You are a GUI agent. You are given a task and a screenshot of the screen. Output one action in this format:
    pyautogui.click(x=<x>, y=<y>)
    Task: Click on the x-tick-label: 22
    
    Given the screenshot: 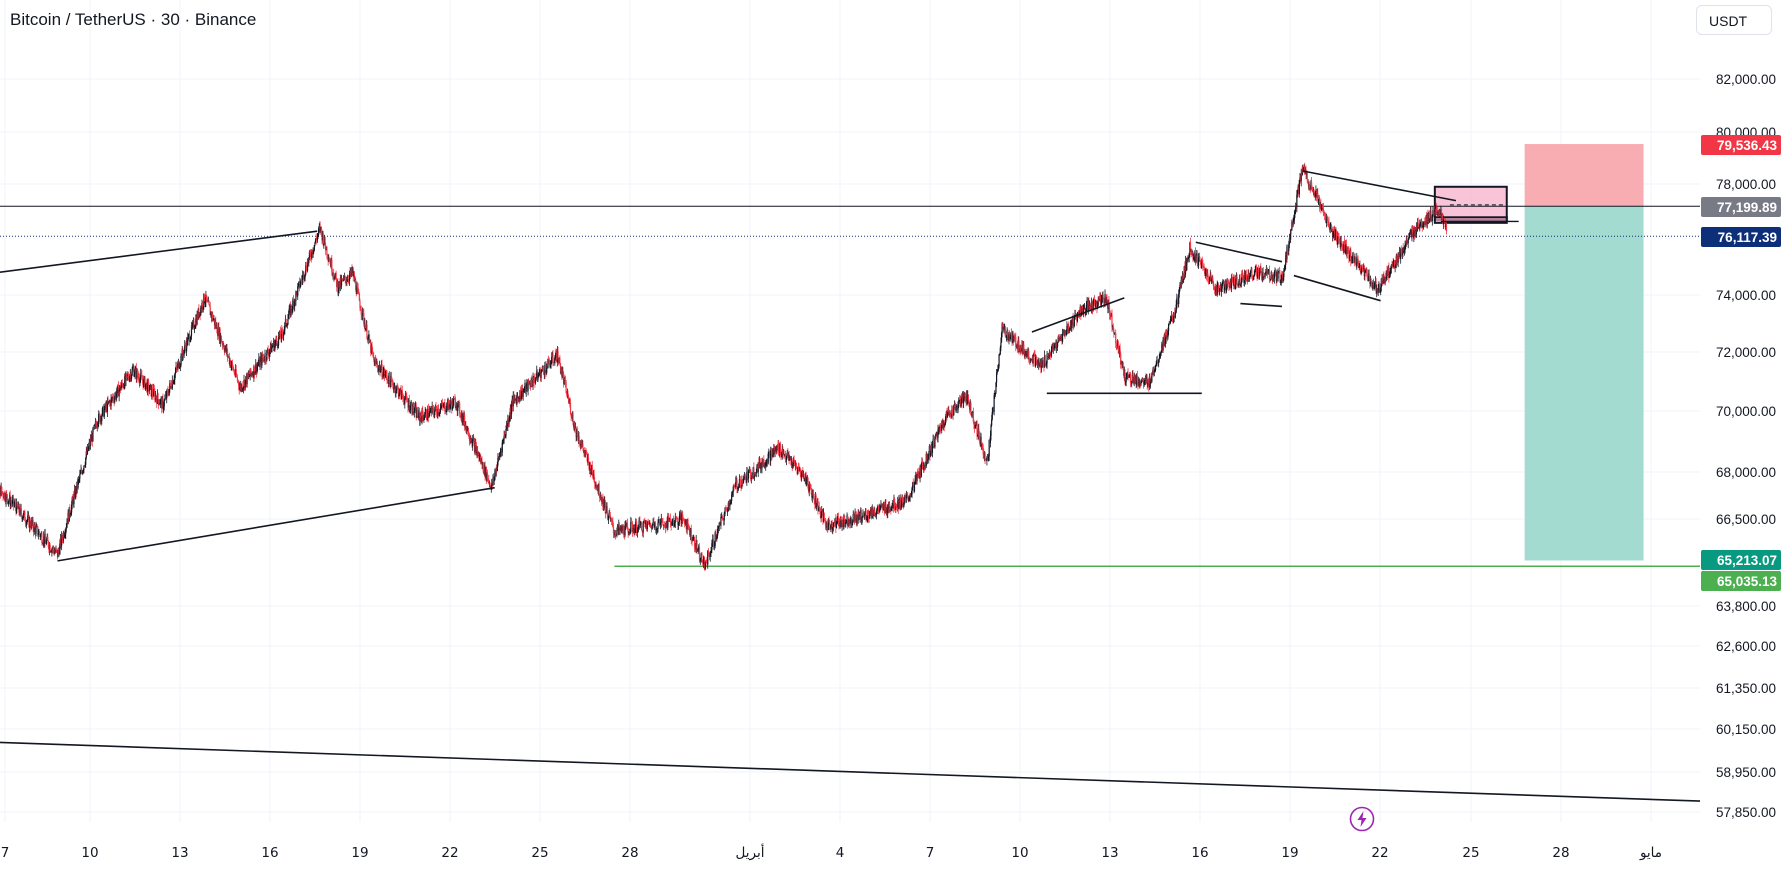 What is the action you would take?
    pyautogui.click(x=449, y=853)
    